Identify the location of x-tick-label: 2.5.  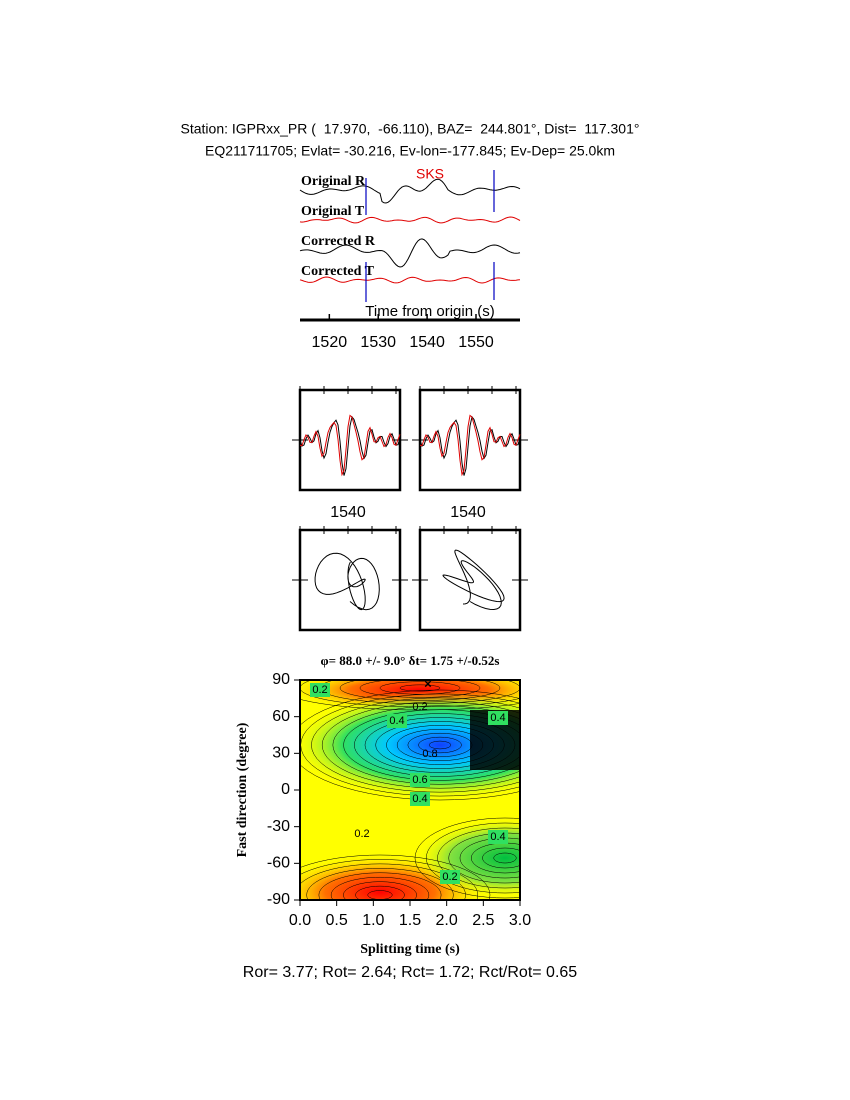
(483, 920).